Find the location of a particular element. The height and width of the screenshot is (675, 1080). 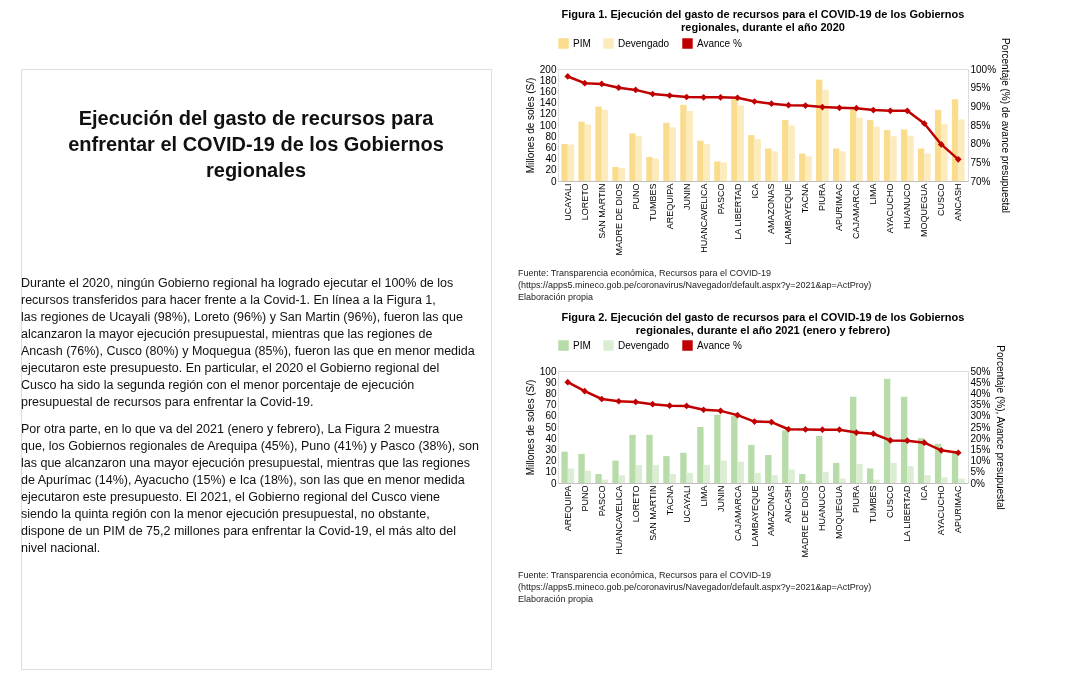

y-tick-label: 70 is located at coordinates (551, 405).